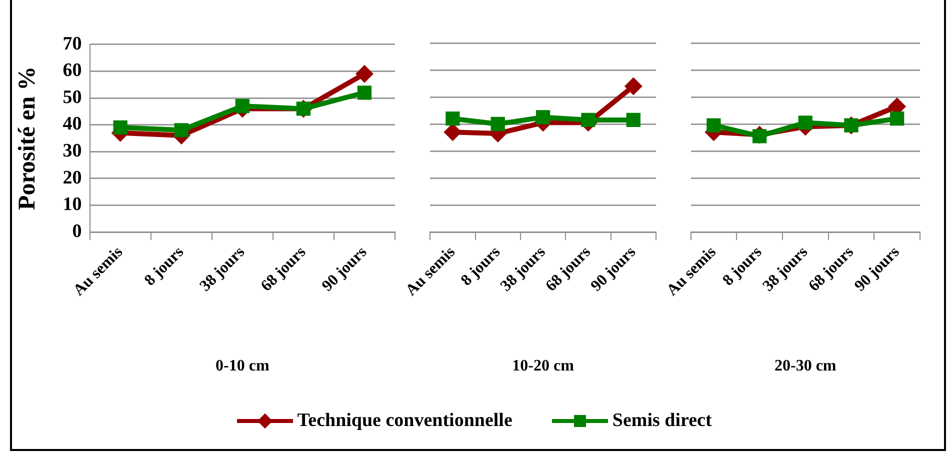 The height and width of the screenshot is (454, 949). I want to click on x-axis-title: 20-30 cm, so click(805, 366).